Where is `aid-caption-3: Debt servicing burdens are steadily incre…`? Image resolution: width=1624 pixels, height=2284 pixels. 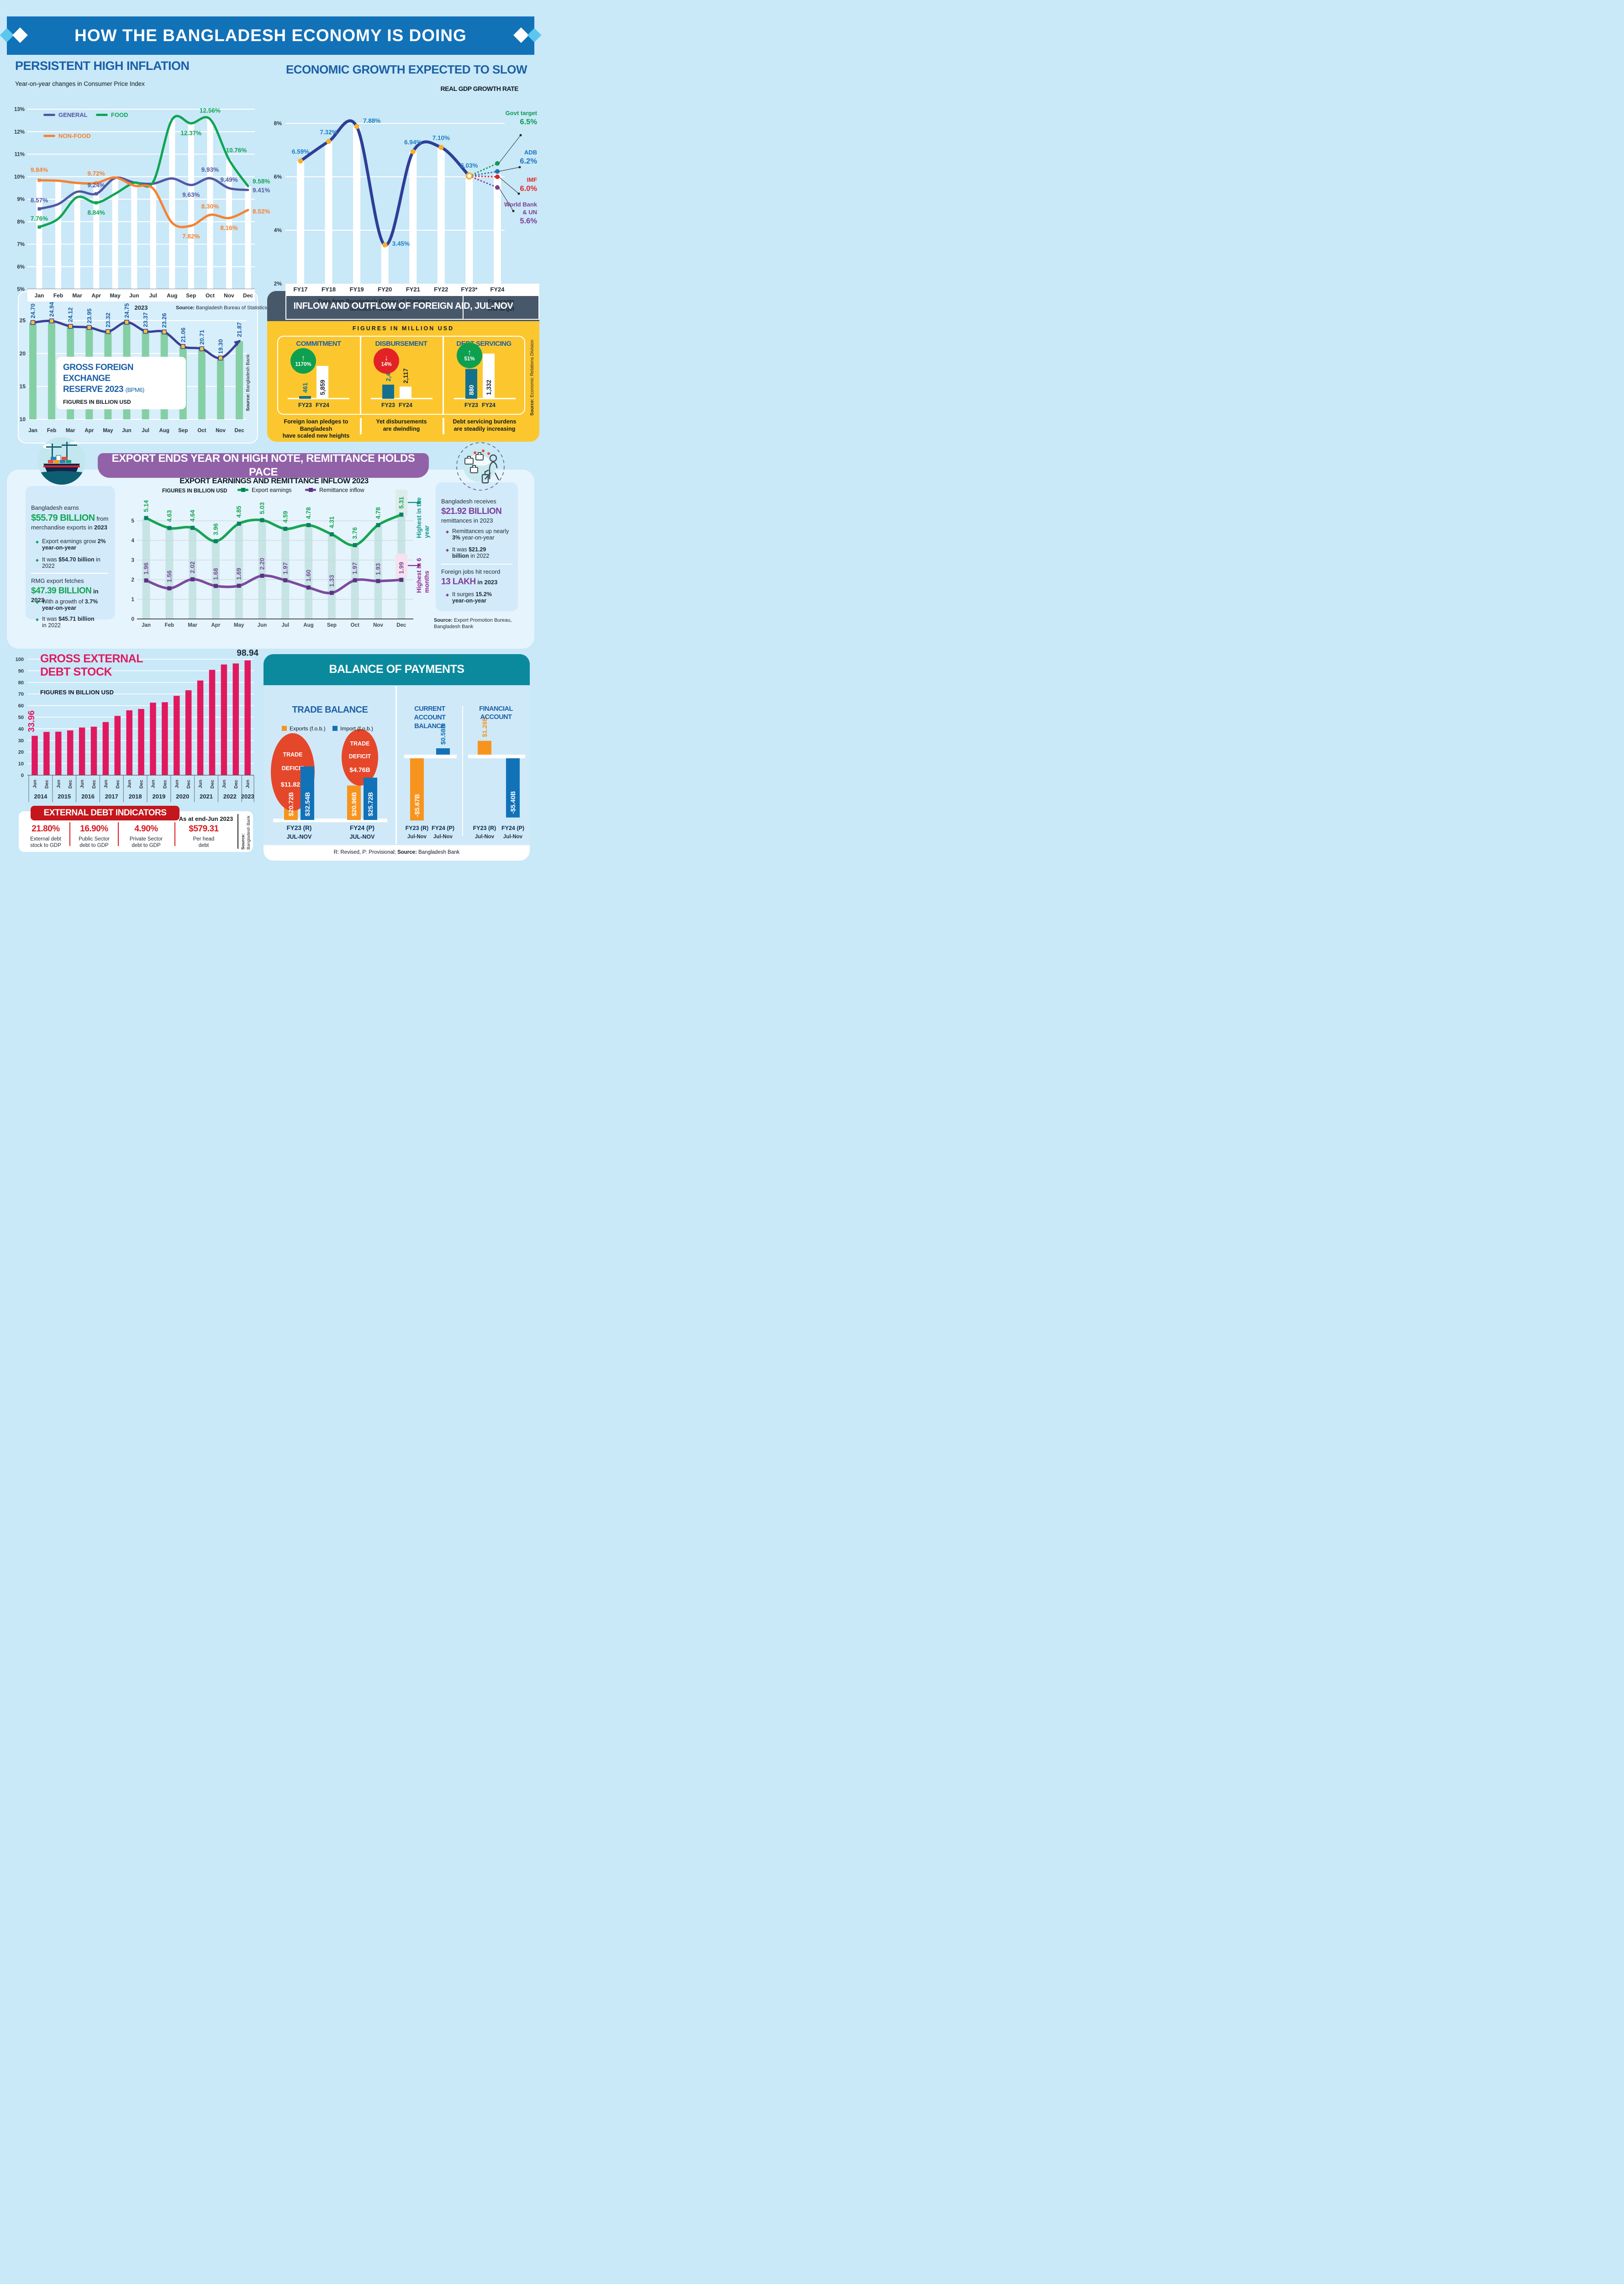
aid-caption-3: Debt servicing burdens are steadily incre… is located at coordinates (485, 425).